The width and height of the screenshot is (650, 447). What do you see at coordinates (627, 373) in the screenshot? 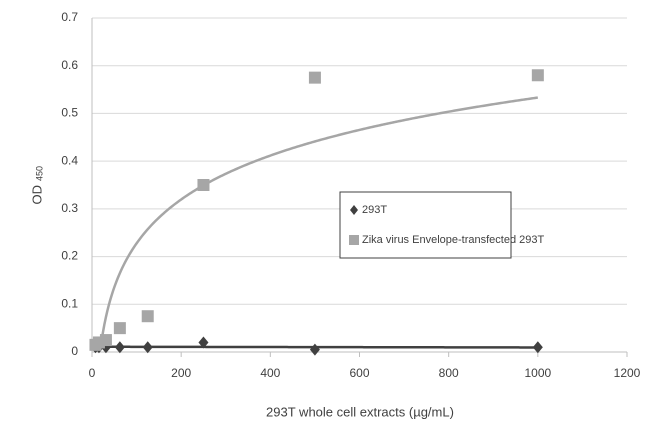
I see `x-tick-label: 1200` at bounding box center [627, 373].